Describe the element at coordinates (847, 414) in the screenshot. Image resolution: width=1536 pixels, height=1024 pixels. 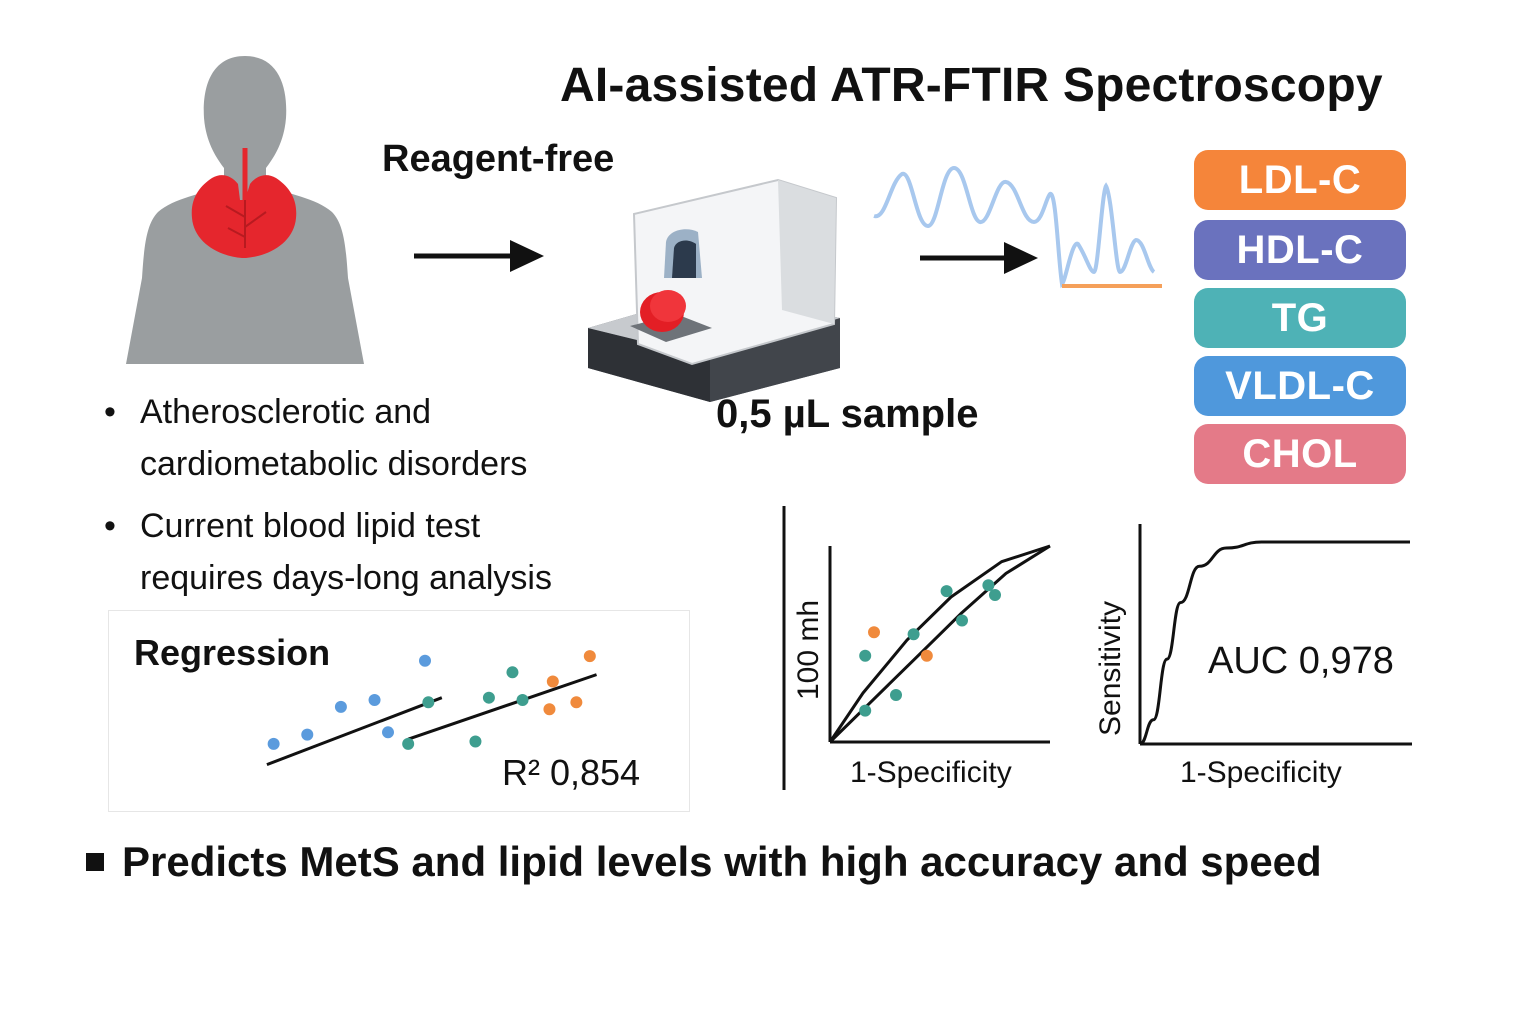
I see `sample-volume-label: 0,5 µL sample` at that location.